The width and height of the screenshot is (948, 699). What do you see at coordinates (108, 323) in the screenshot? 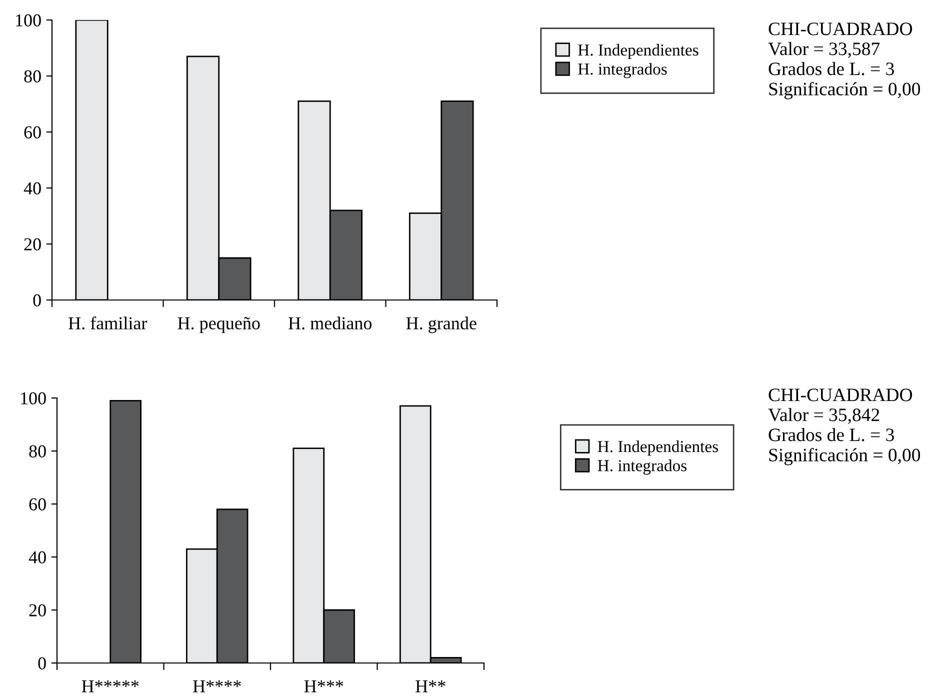
I see `x-tick-label: H. familiar` at bounding box center [108, 323].